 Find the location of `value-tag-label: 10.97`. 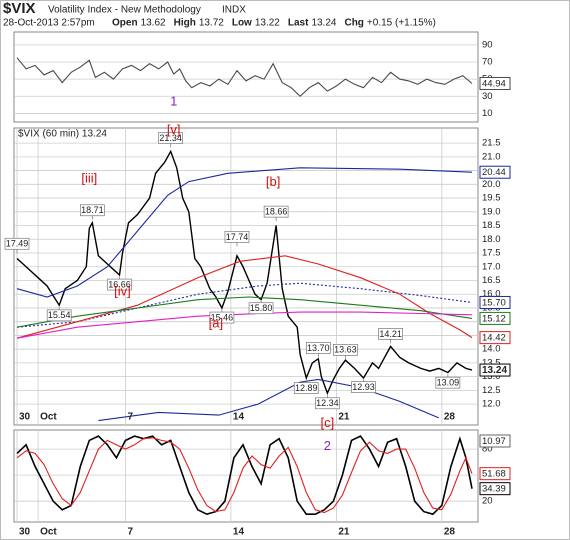

value-tag-label: 10.97 is located at coordinates (494, 441).